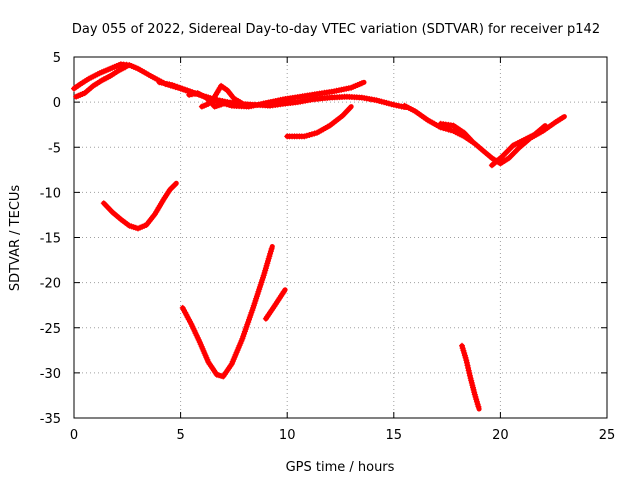 The height and width of the screenshot is (480, 640). Describe the element at coordinates (275, 304) in the screenshot. I see `series-arc-l` at that location.